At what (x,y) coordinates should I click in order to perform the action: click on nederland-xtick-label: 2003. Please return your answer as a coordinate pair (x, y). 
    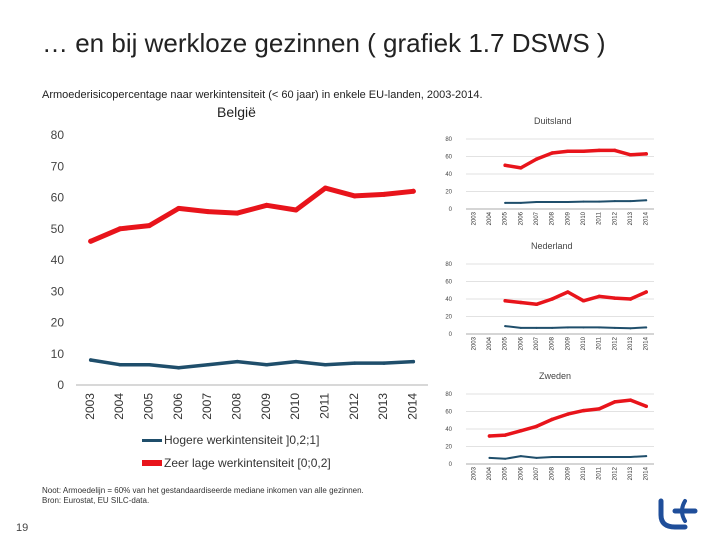
    Looking at the image, I should click on (474, 343).